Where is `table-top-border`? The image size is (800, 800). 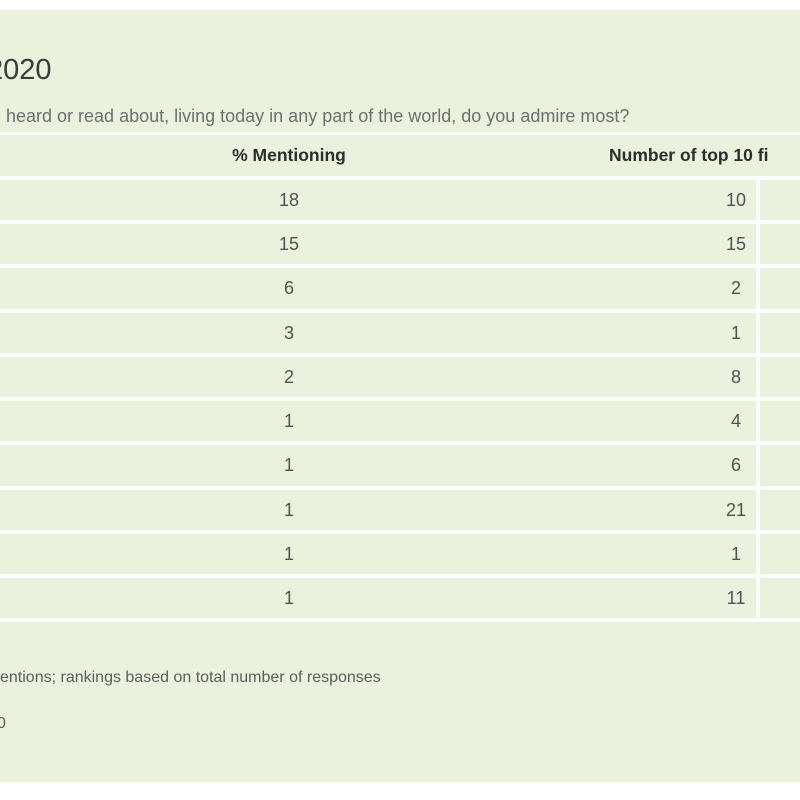 table-top-border is located at coordinates (400, 133).